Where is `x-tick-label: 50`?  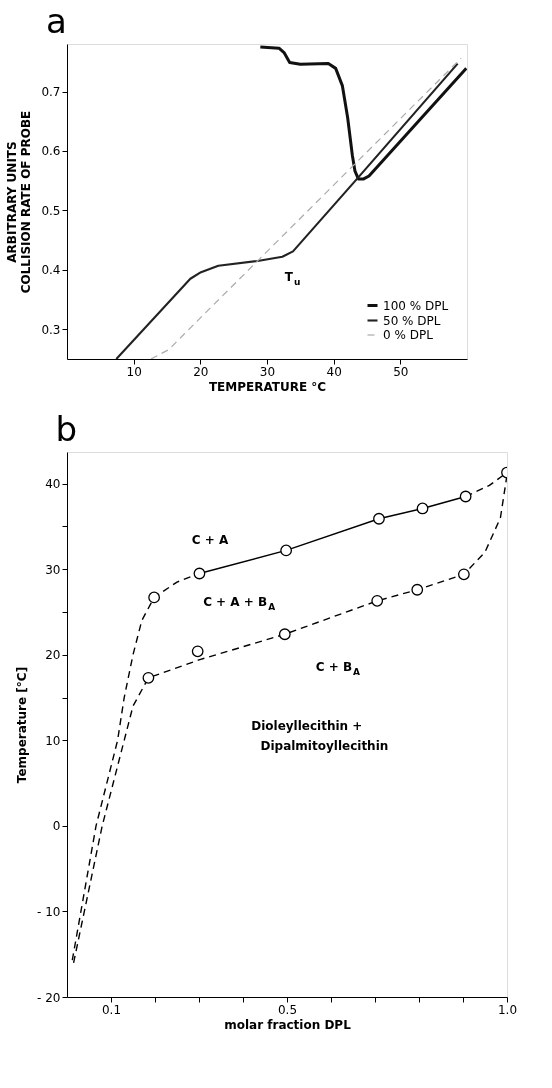 x-tick-label: 50 is located at coordinates (401, 371).